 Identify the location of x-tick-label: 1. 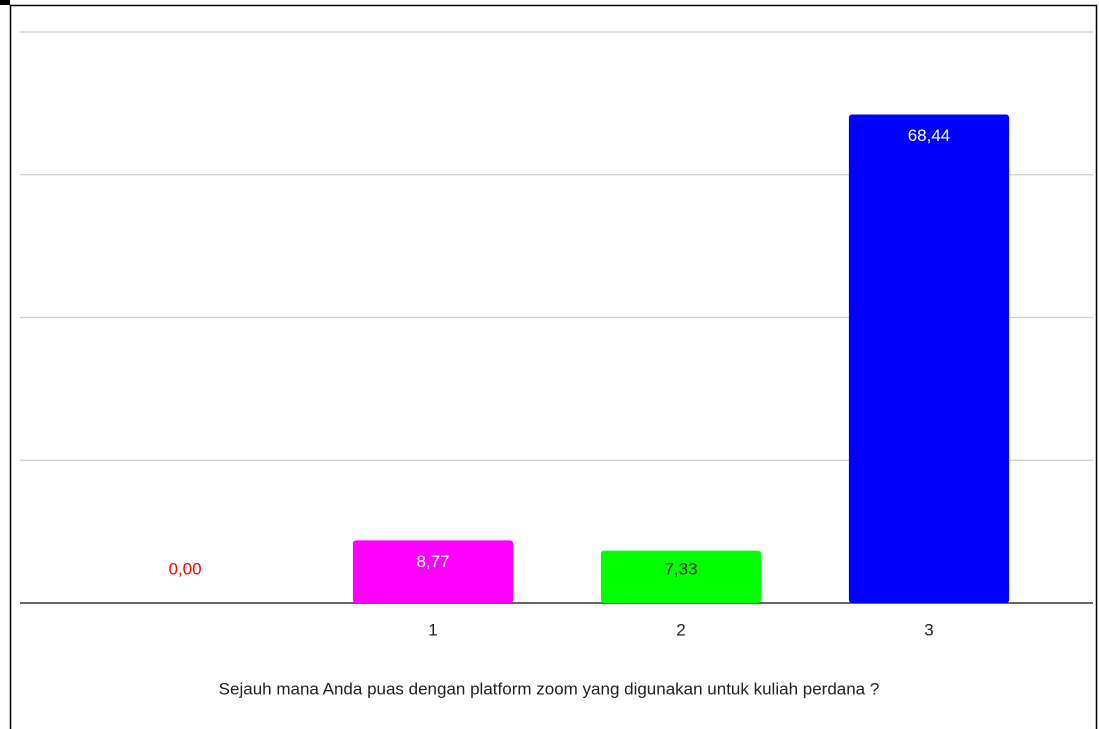
(432, 629).